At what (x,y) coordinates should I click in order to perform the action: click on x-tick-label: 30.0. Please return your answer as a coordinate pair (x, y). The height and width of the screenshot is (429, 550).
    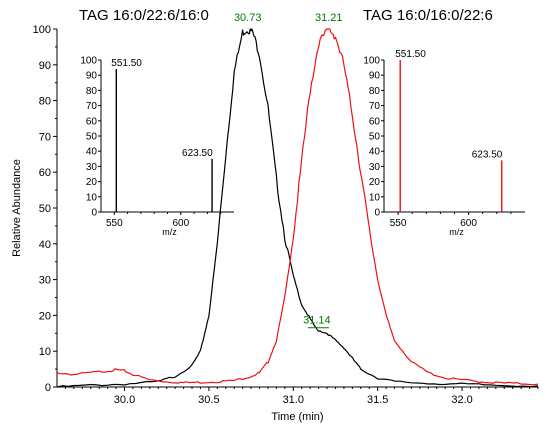
    Looking at the image, I should click on (124, 400).